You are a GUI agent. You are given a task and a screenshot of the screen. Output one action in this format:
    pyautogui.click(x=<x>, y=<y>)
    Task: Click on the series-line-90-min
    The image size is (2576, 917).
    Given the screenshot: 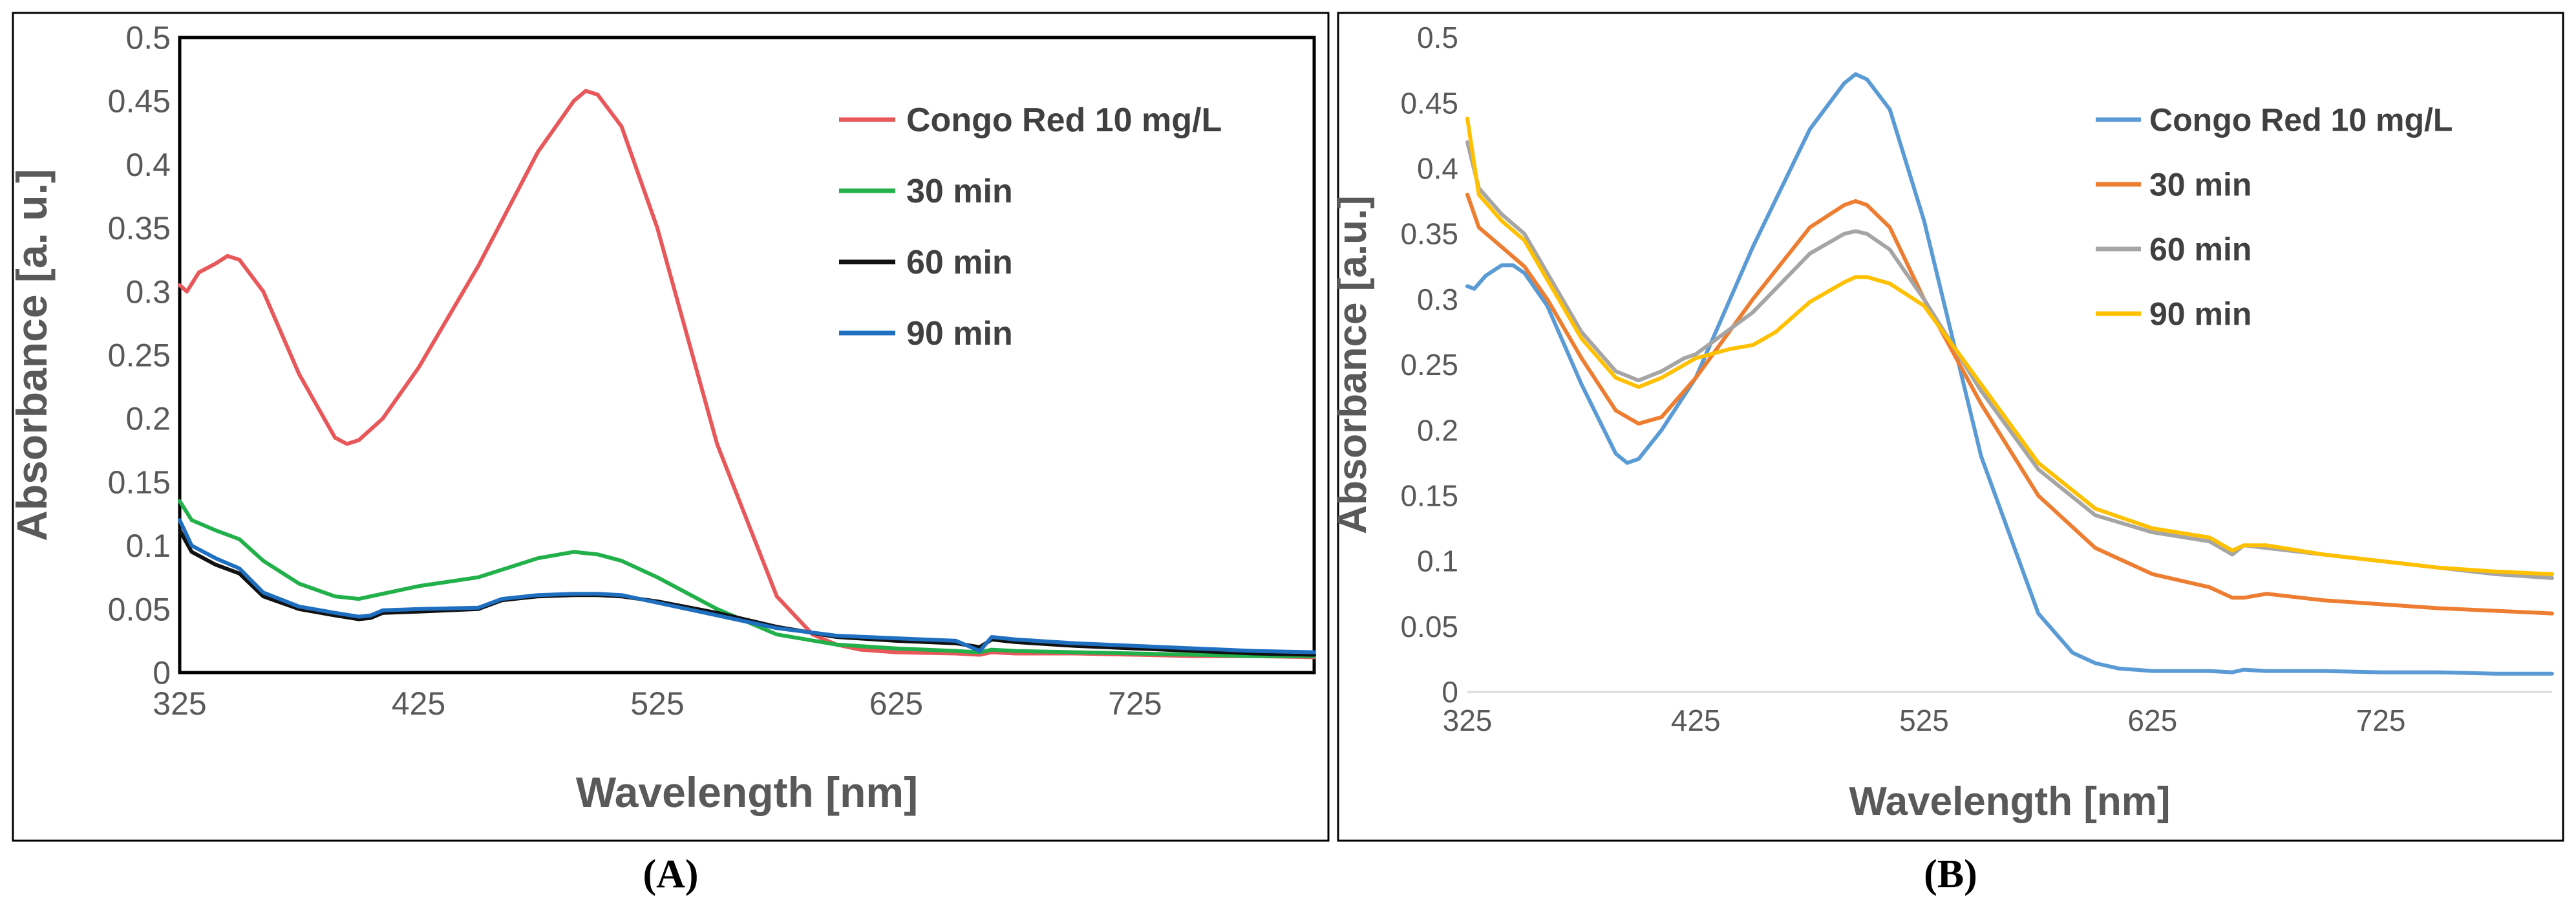 What is the action you would take?
    pyautogui.click(x=747, y=586)
    